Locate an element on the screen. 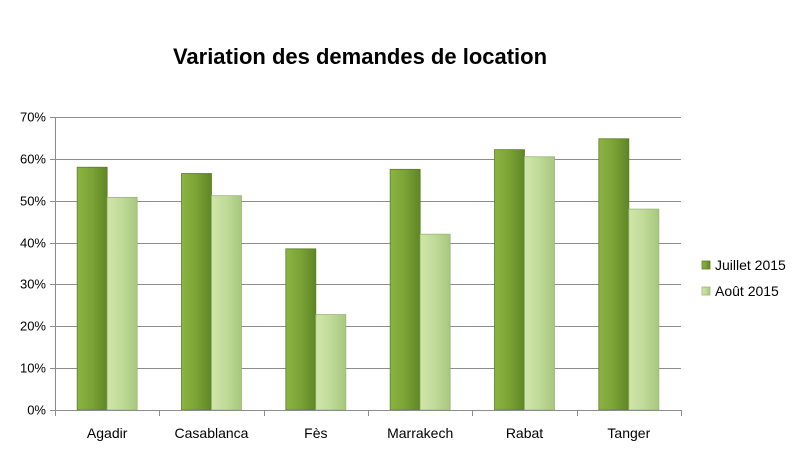  y-tick-label: 30% is located at coordinates (33, 284).